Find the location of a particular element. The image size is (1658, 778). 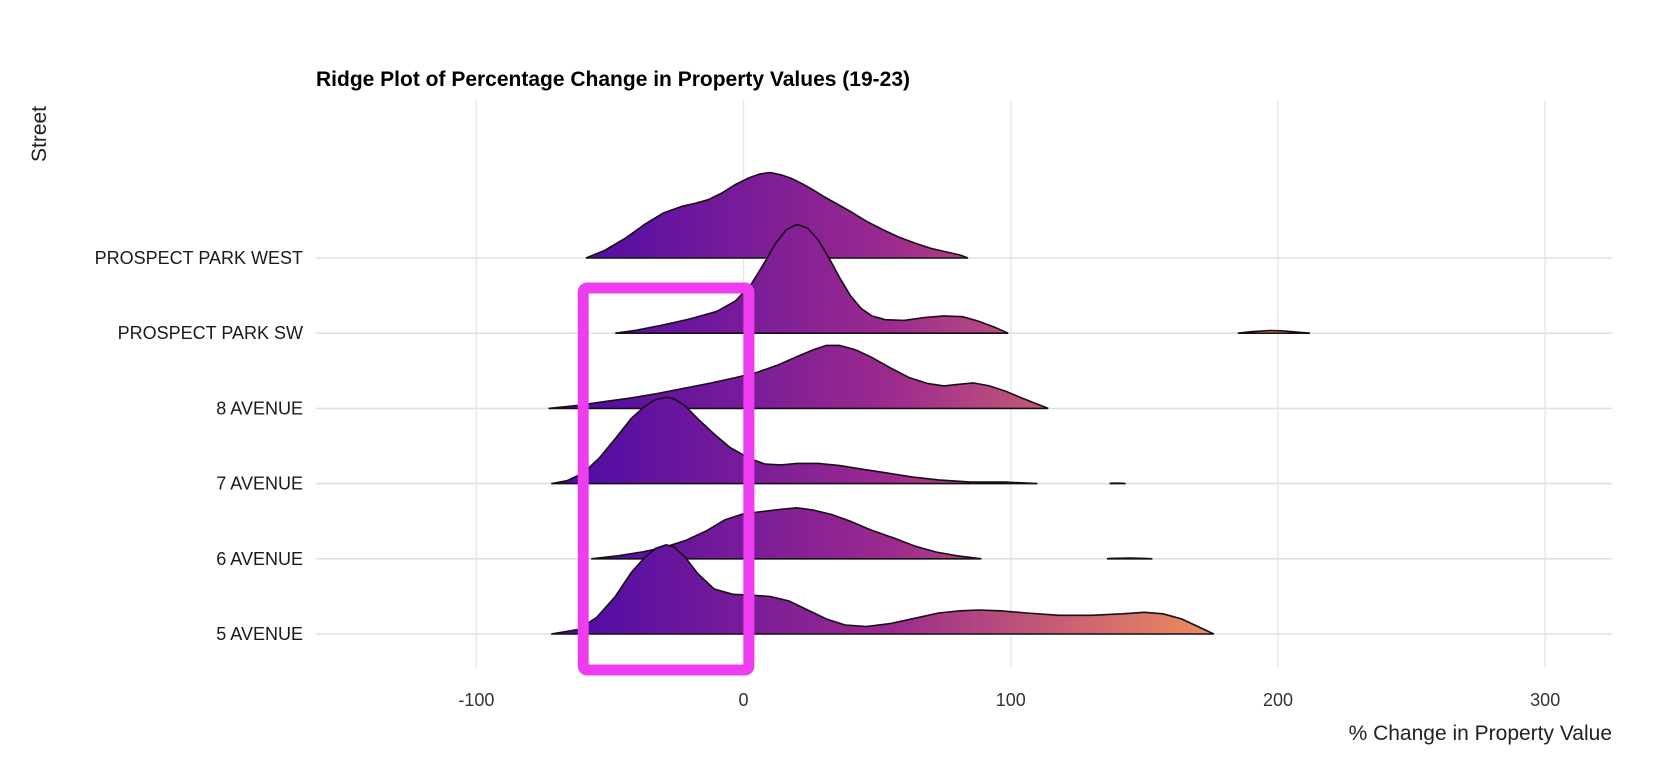

y-axis-title: Street is located at coordinates (39, 134).